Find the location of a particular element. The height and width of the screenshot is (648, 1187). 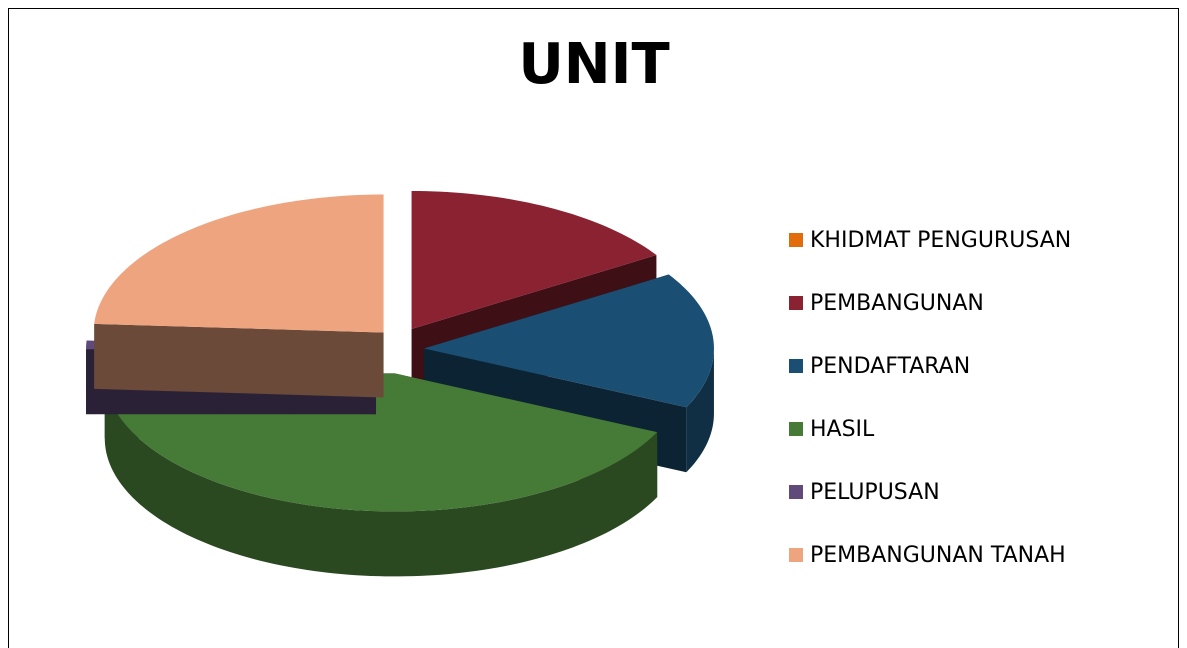

slice is located at coordinates (239, 296).